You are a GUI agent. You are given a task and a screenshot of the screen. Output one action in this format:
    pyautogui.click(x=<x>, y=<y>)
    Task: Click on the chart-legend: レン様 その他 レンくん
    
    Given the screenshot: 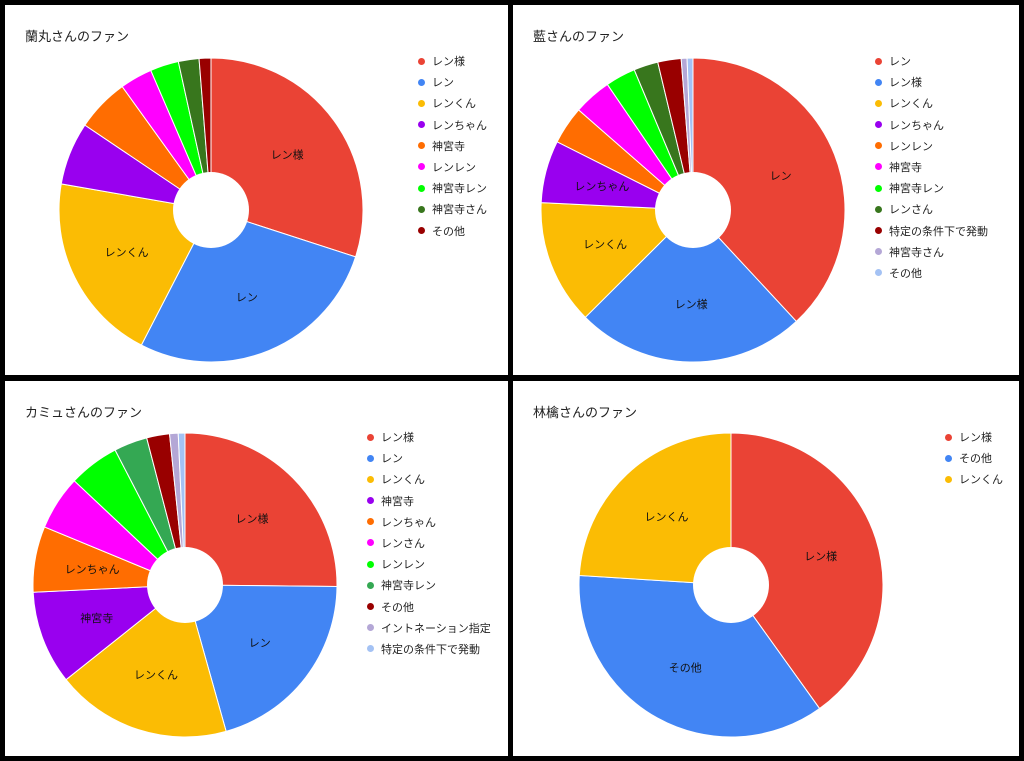 What is the action you would take?
    pyautogui.click(x=974, y=463)
    